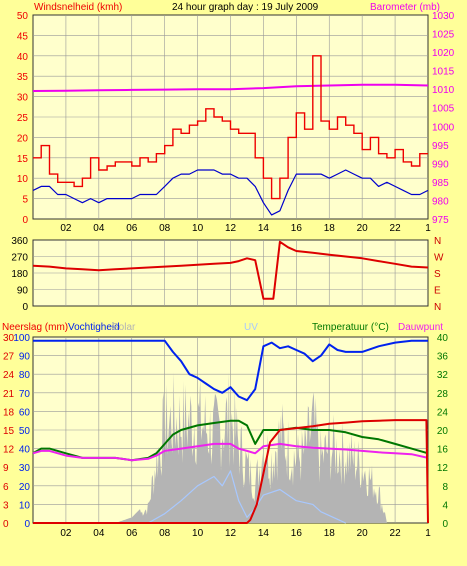 This screenshot has height=566, width=467. Describe the element at coordinates (230, 270) in the screenshot. I see `wind-direction-line` at that location.